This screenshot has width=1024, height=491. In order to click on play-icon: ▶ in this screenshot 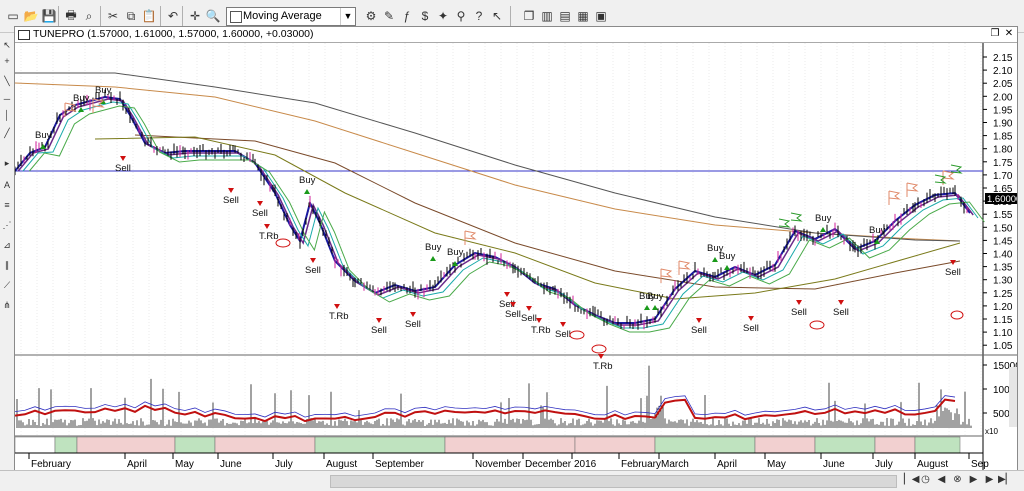, I will do `click(989, 479)`.